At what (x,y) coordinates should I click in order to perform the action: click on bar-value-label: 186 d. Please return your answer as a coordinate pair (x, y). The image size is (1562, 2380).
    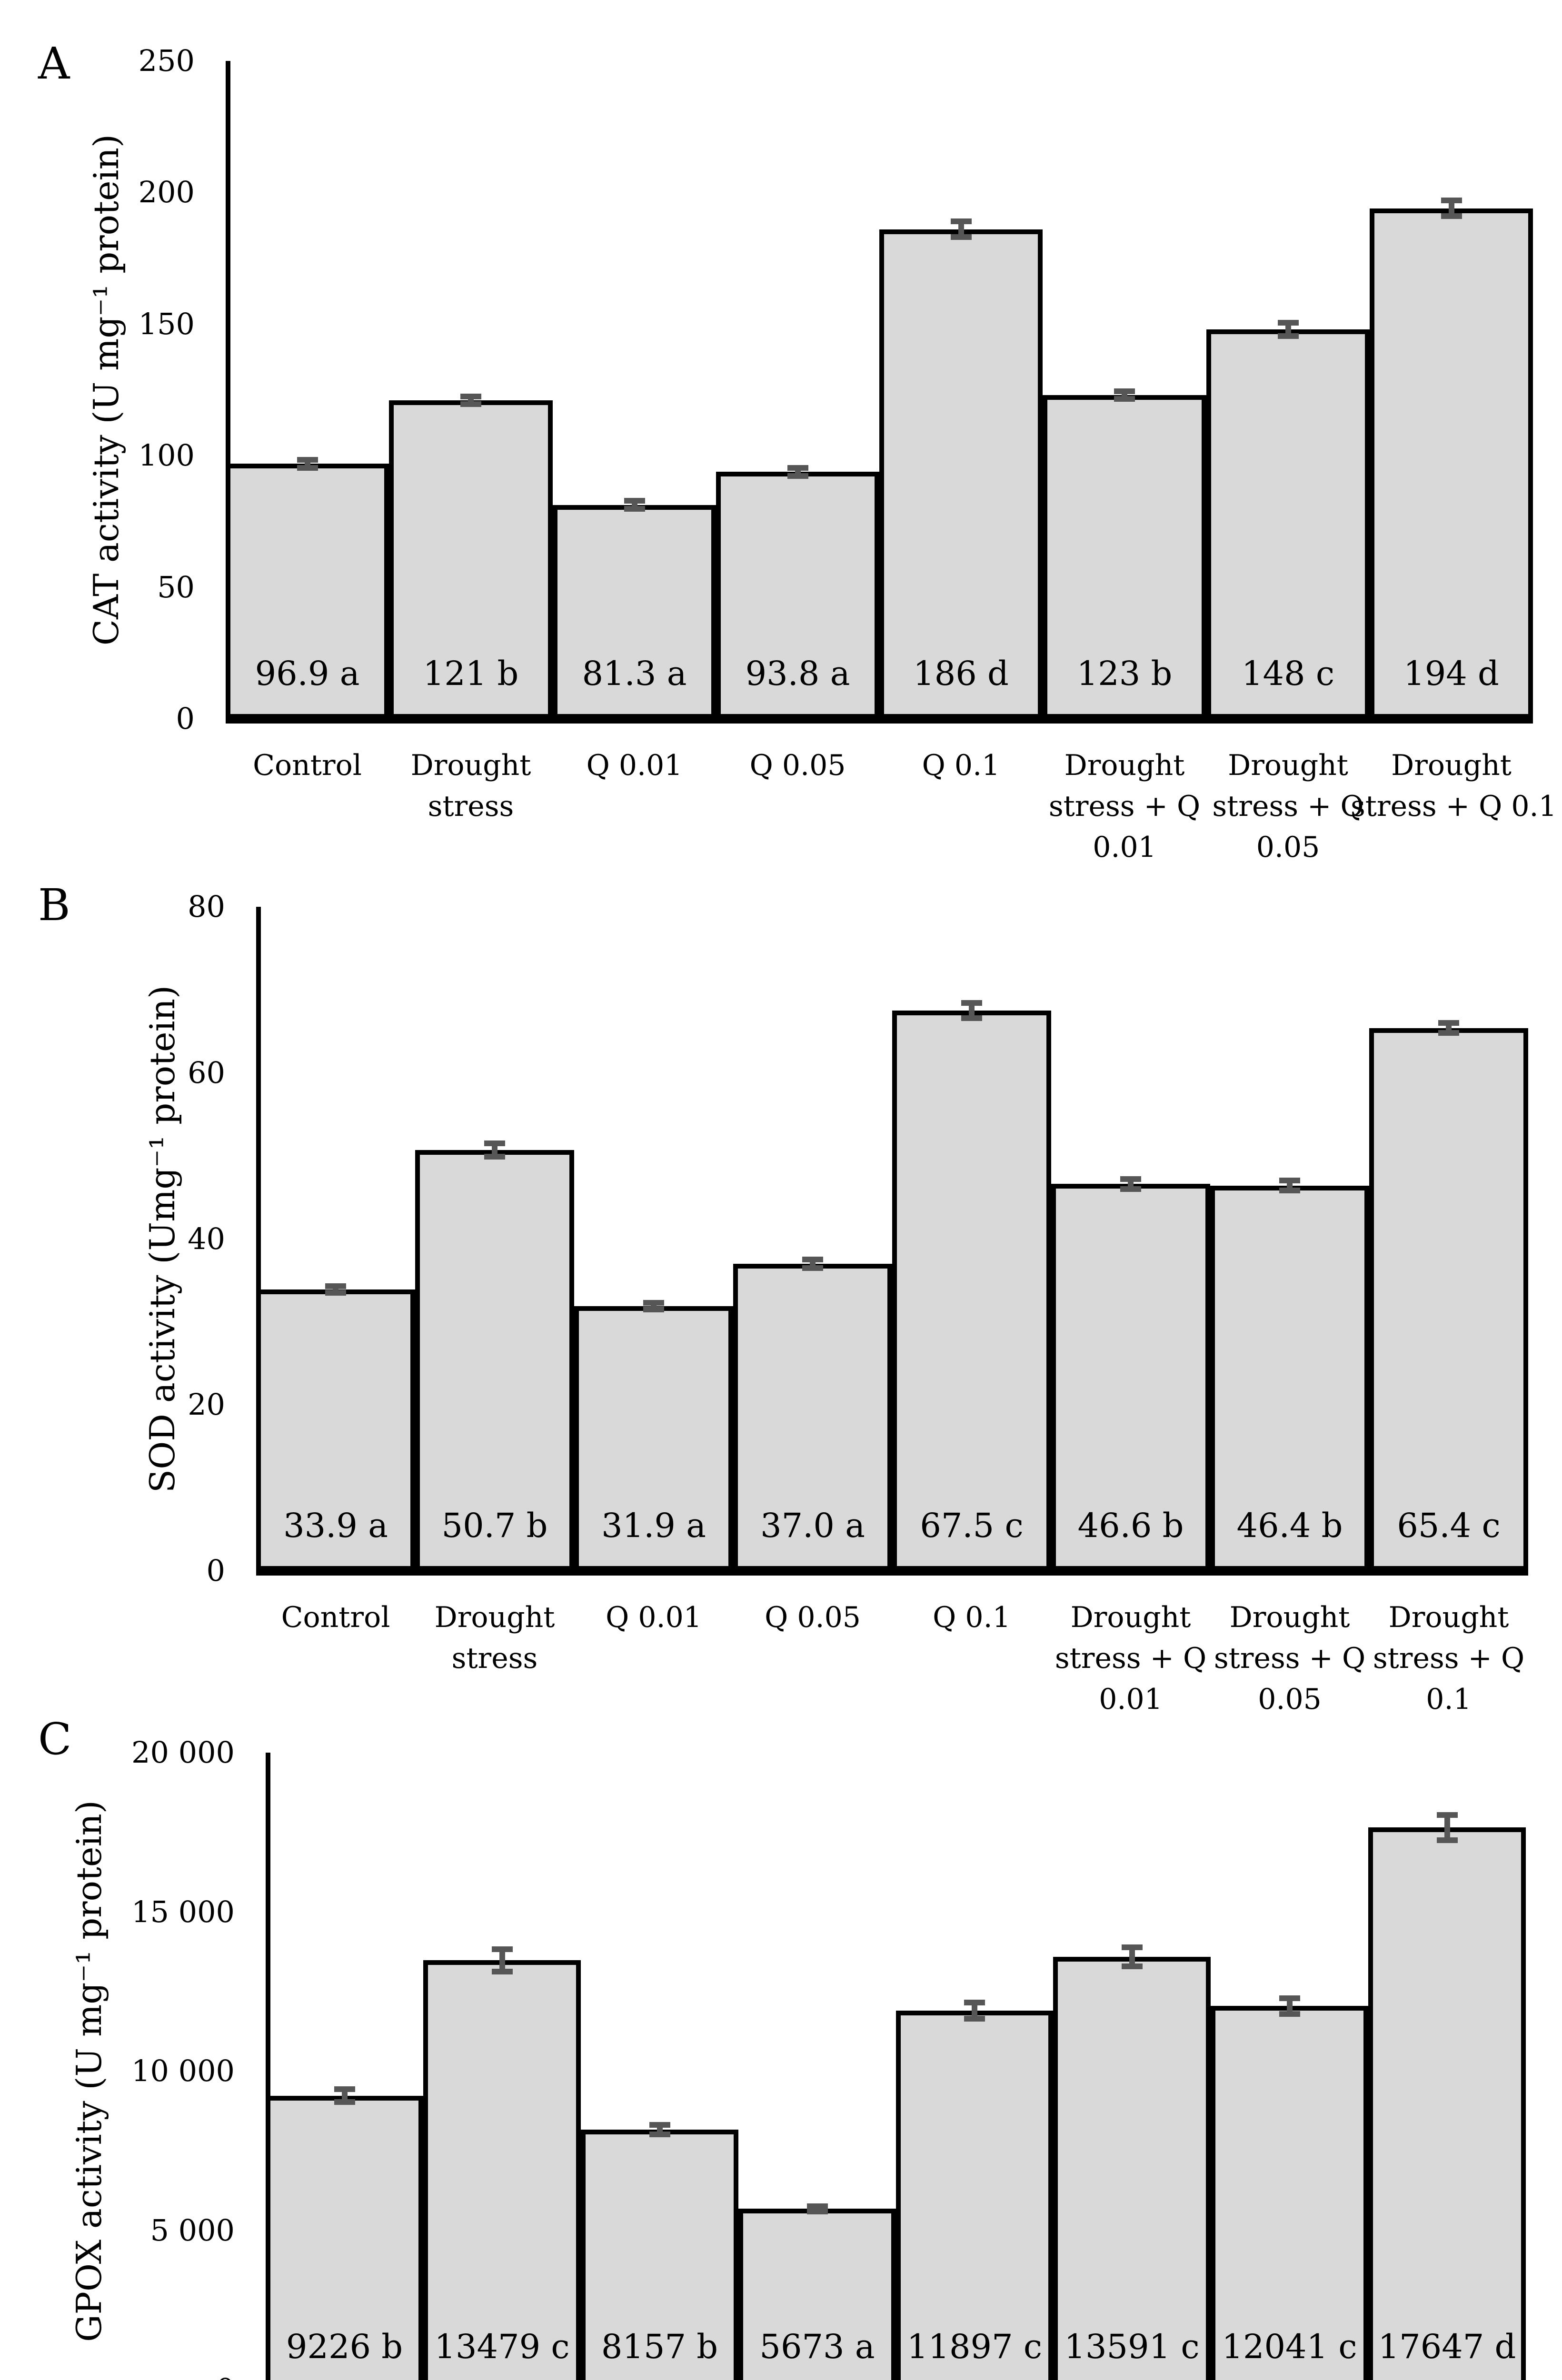
    Looking at the image, I should click on (961, 673).